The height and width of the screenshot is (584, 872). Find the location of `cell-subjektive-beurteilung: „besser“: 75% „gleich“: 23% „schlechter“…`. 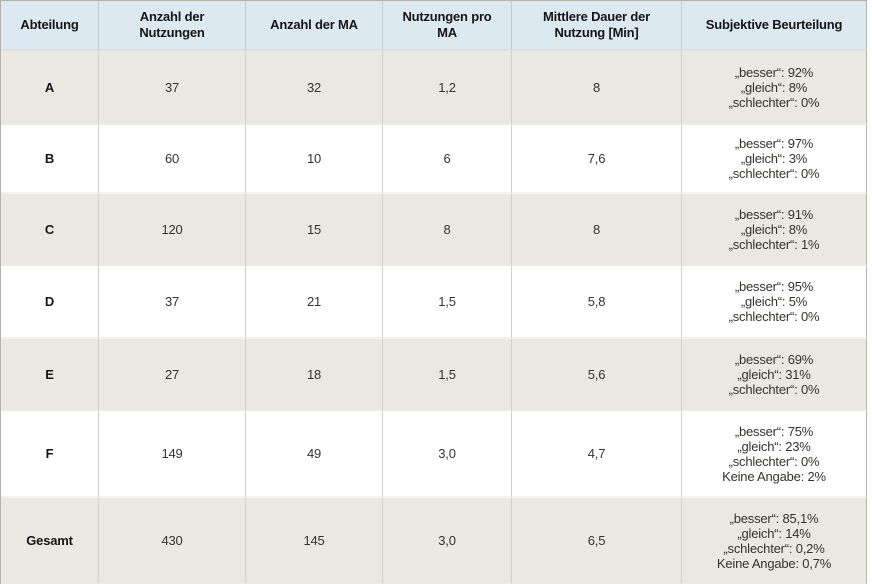

cell-subjektive-beurteilung: „besser“: 75% „gleich“: 23% „schlechter“… is located at coordinates (774, 454).